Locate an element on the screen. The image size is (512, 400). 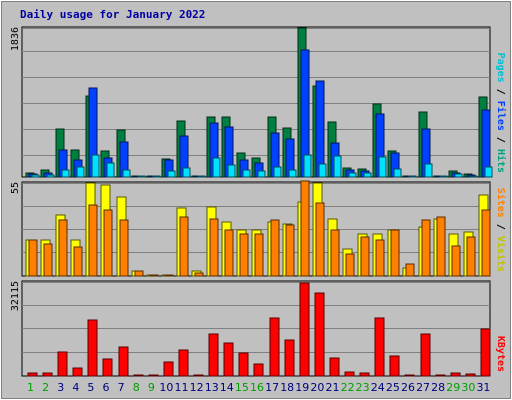
axis-legend-part: Hits is located at coordinates (501, 161).